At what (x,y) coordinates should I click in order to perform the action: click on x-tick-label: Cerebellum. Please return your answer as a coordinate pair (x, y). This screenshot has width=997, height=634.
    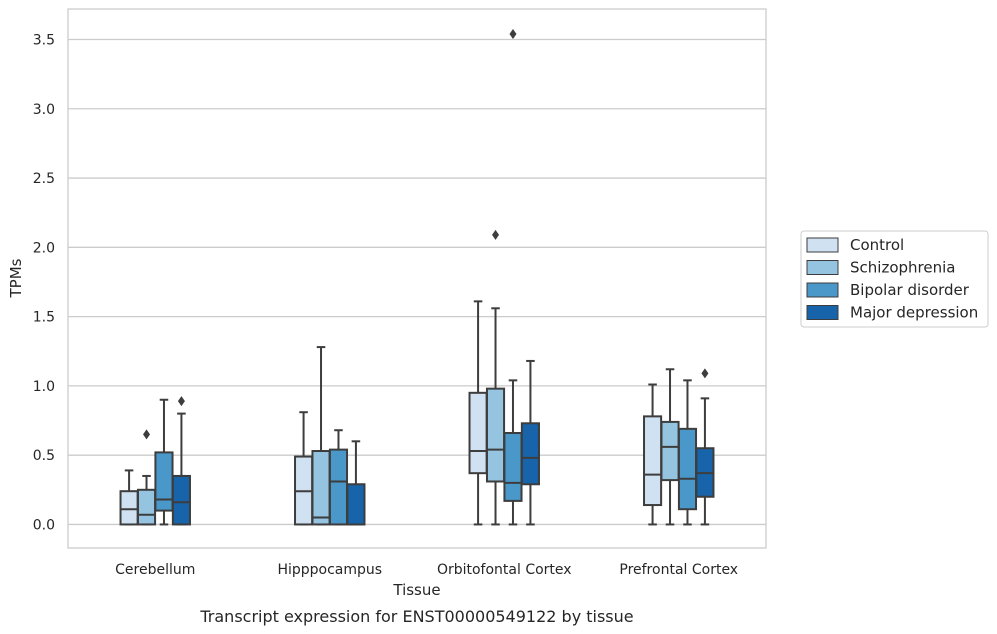
    Looking at the image, I should click on (155, 570).